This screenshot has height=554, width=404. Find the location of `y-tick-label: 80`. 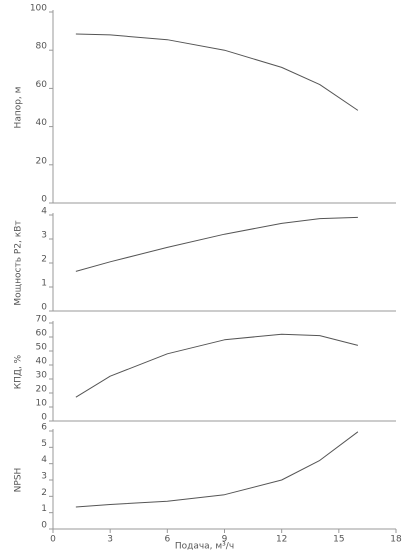

y-tick-label: 80 is located at coordinates (42, 47).